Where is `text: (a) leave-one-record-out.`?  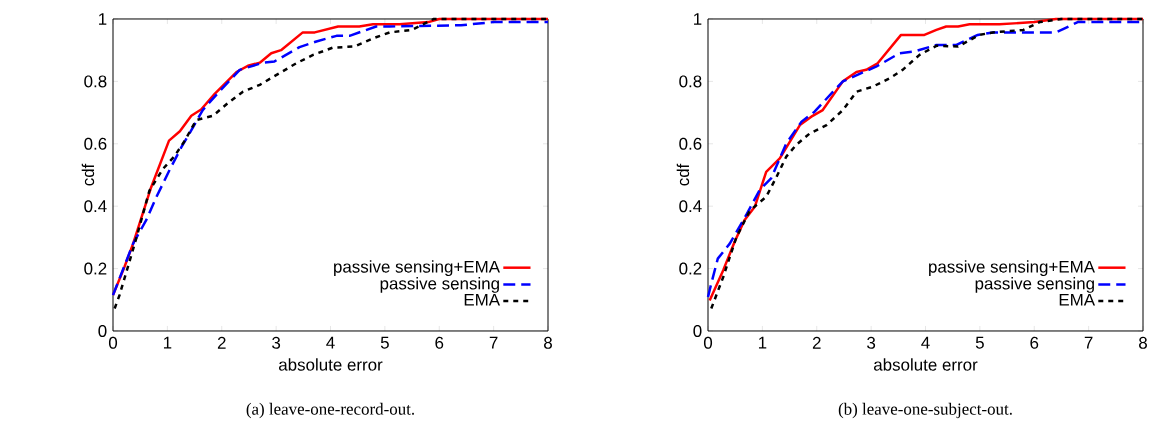
text: (a) leave-one-record-out. is located at coordinates (330, 410).